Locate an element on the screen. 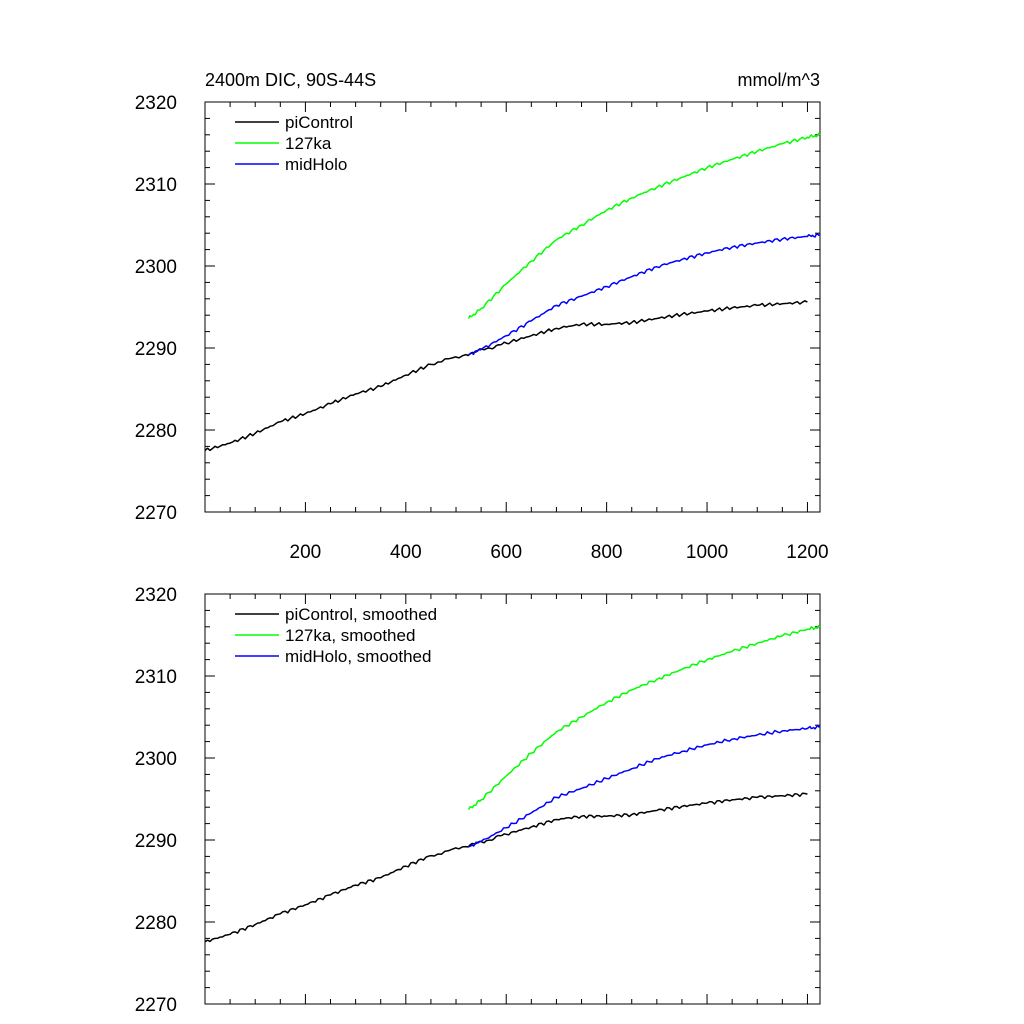 This screenshot has width=1024, height=1024. legend-label: piControl is located at coordinates (319, 122).